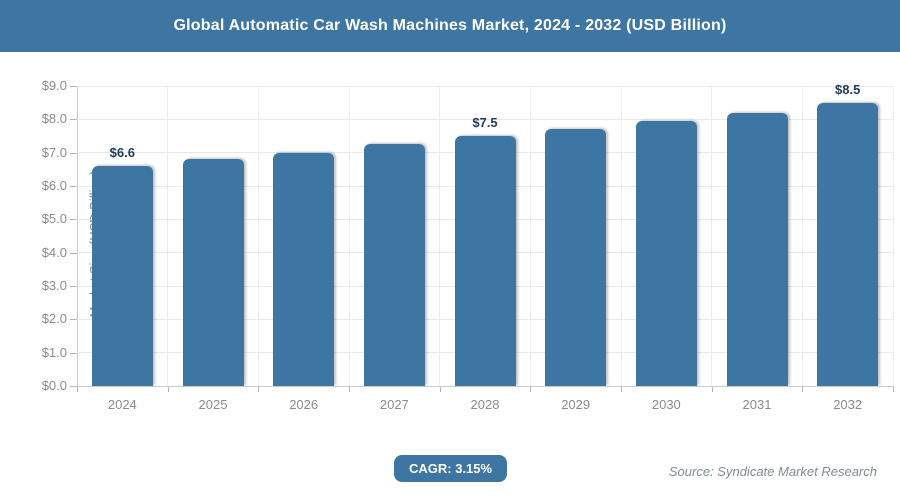 This screenshot has height=500, width=900. I want to click on bar-2026, so click(304, 269).